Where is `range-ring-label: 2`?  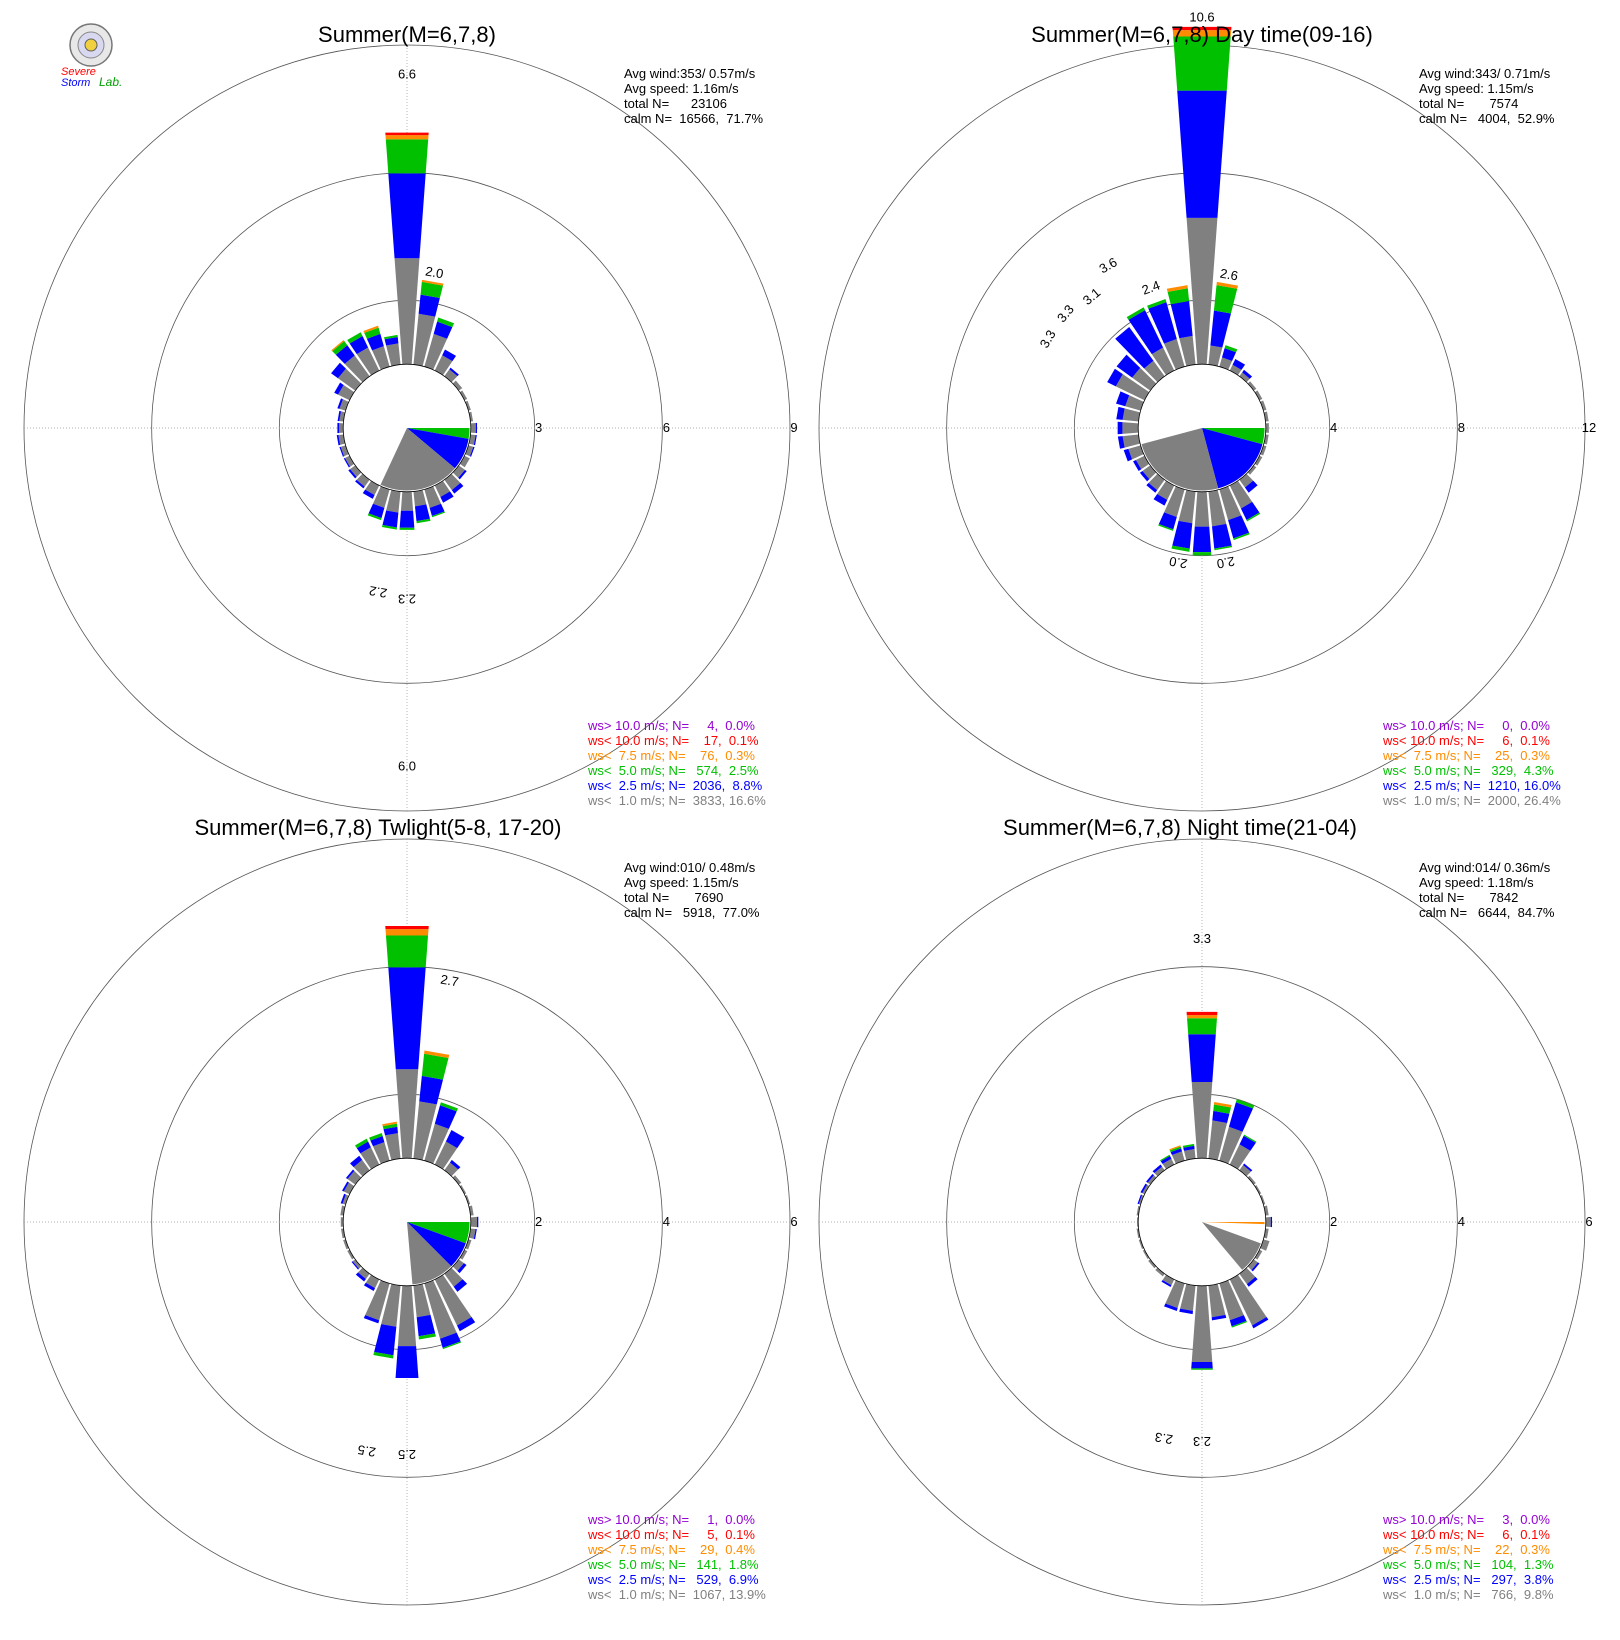 range-ring-label: 2 is located at coordinates (1333, 1221).